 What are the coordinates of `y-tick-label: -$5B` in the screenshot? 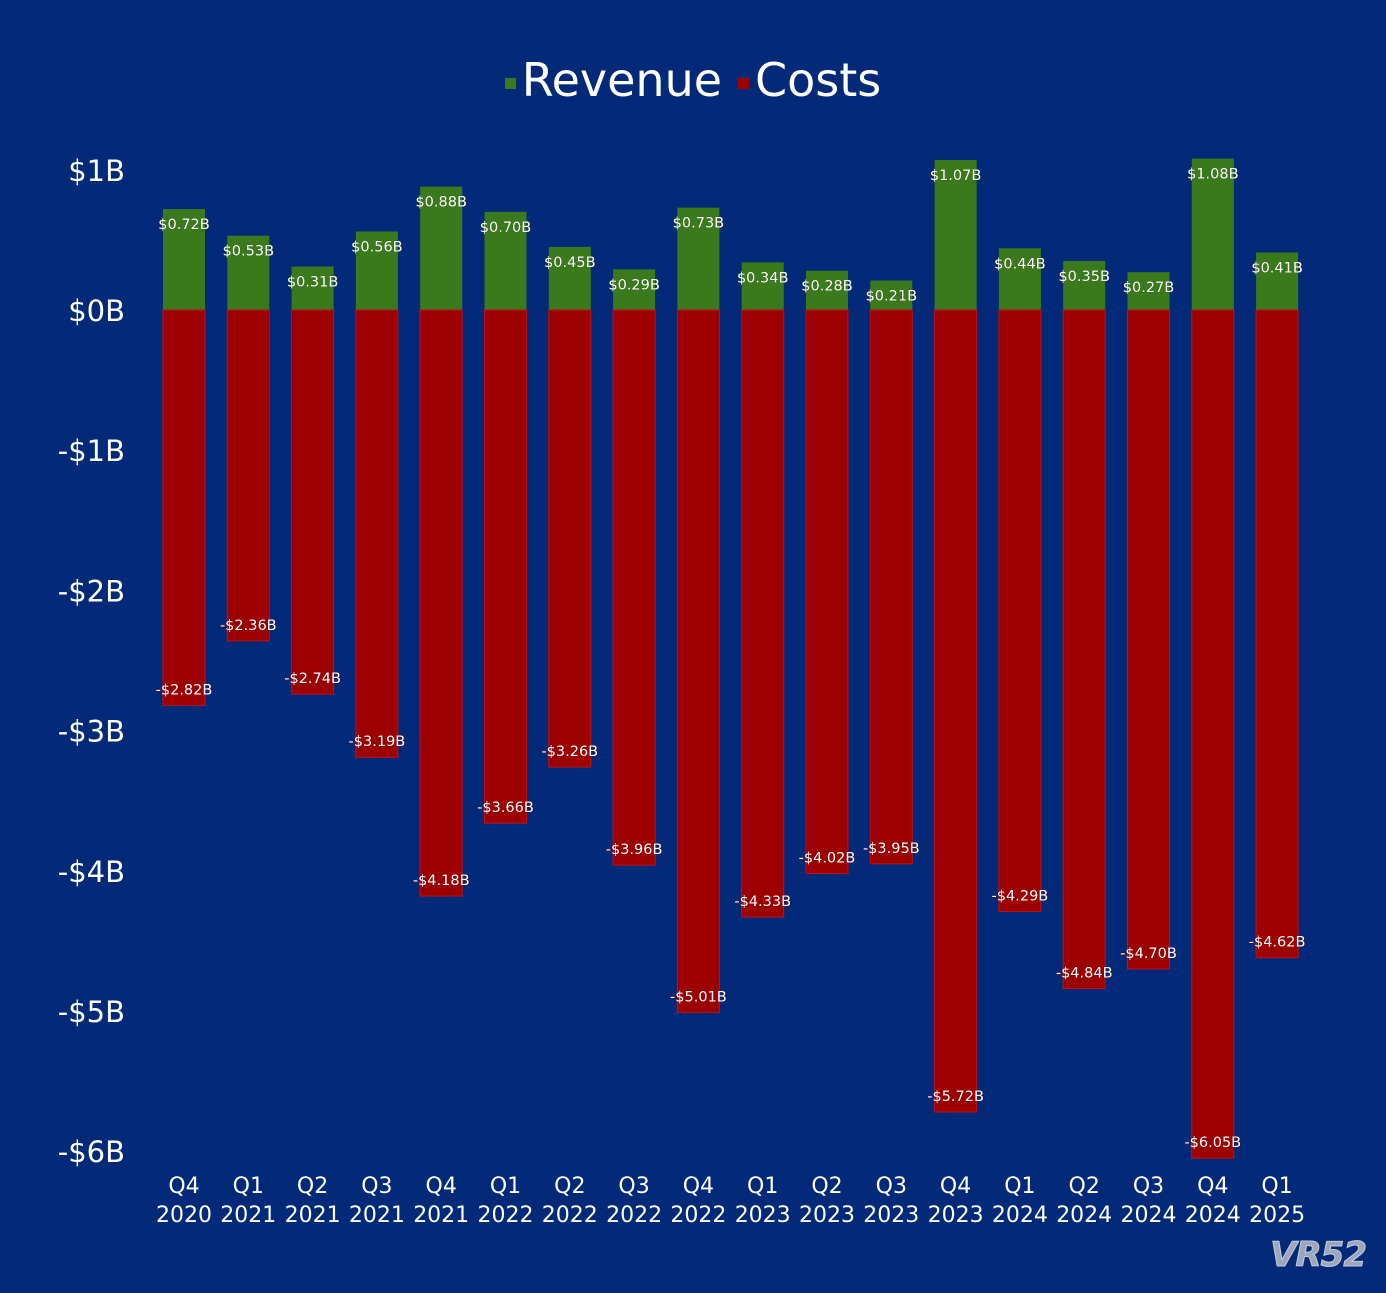 It's located at (91, 1012).